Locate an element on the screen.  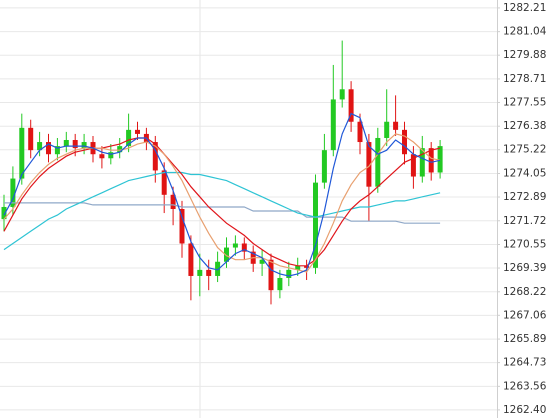
y-tick-label: 1270.55 is located at coordinates (524, 245).